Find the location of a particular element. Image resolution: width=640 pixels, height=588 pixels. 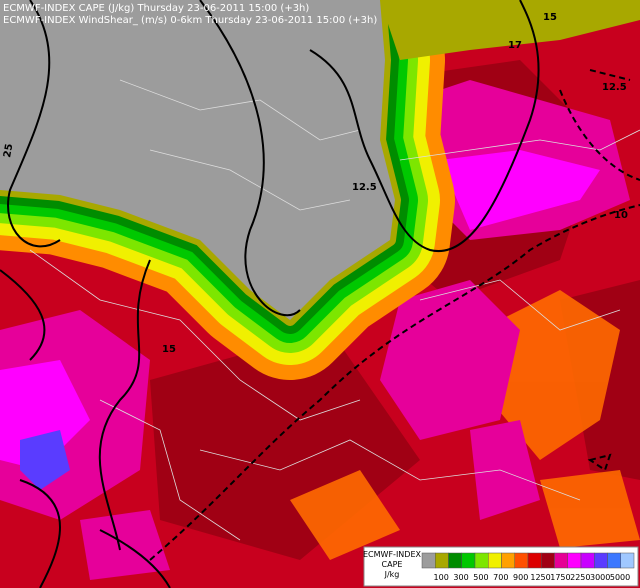

legend-tick-label: 900 is located at coordinates (520, 577).